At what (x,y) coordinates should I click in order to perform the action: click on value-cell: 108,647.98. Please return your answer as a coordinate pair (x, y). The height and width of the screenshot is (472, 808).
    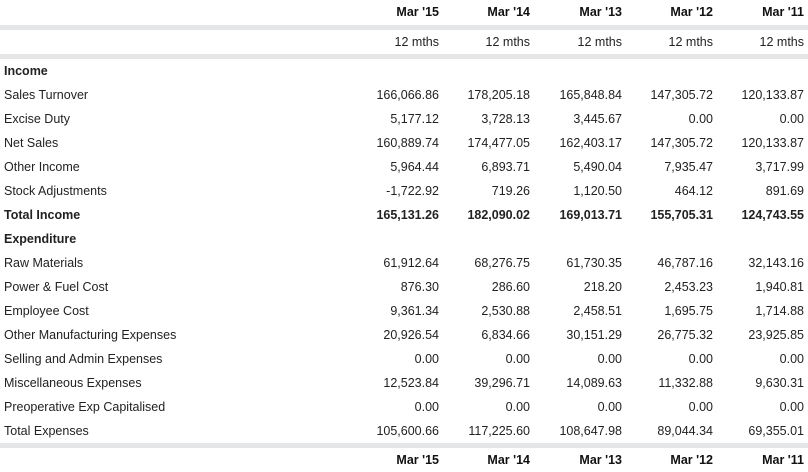
    Looking at the image, I should click on (590, 431).